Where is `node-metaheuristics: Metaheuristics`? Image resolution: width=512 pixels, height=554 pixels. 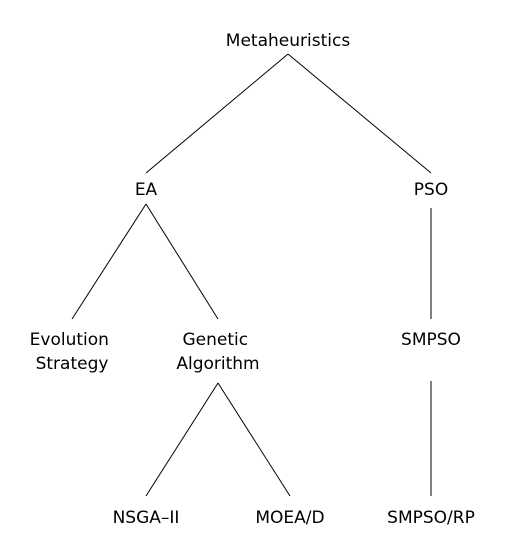 node-metaheuristics: Metaheuristics is located at coordinates (288, 41).